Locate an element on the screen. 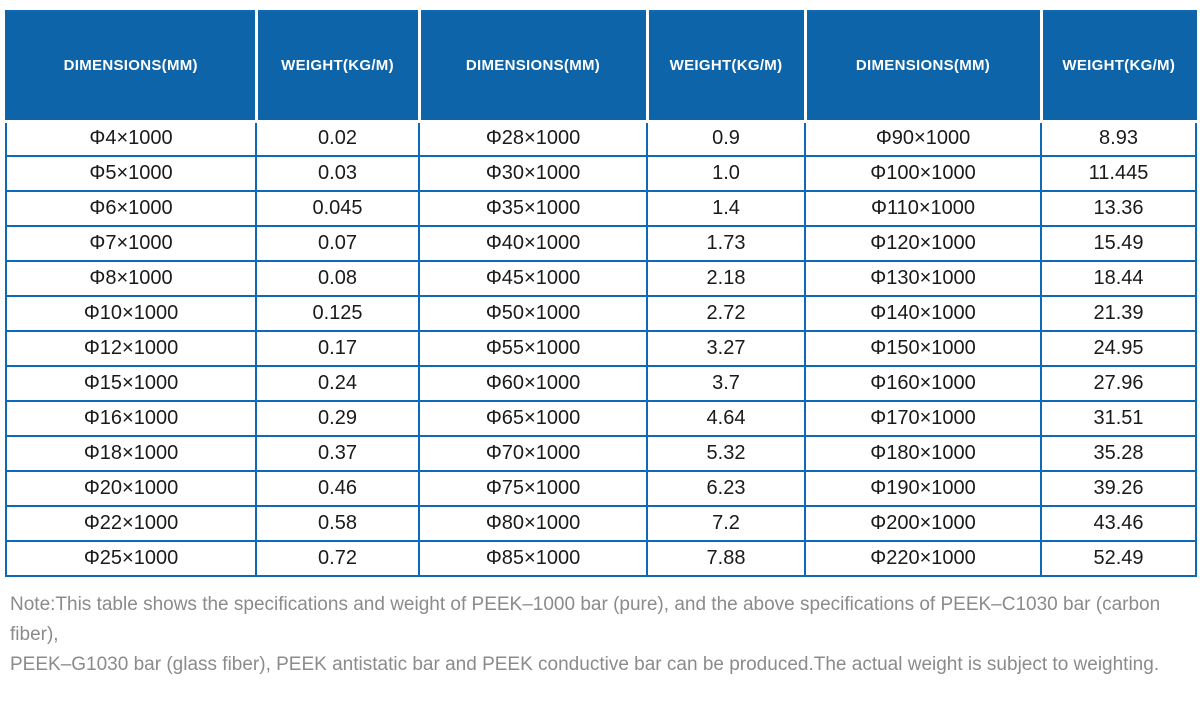  table-row: Φ7×1000 0.07 Φ40×1000 1.73 Φ120×1000 15.49 is located at coordinates (601, 243).